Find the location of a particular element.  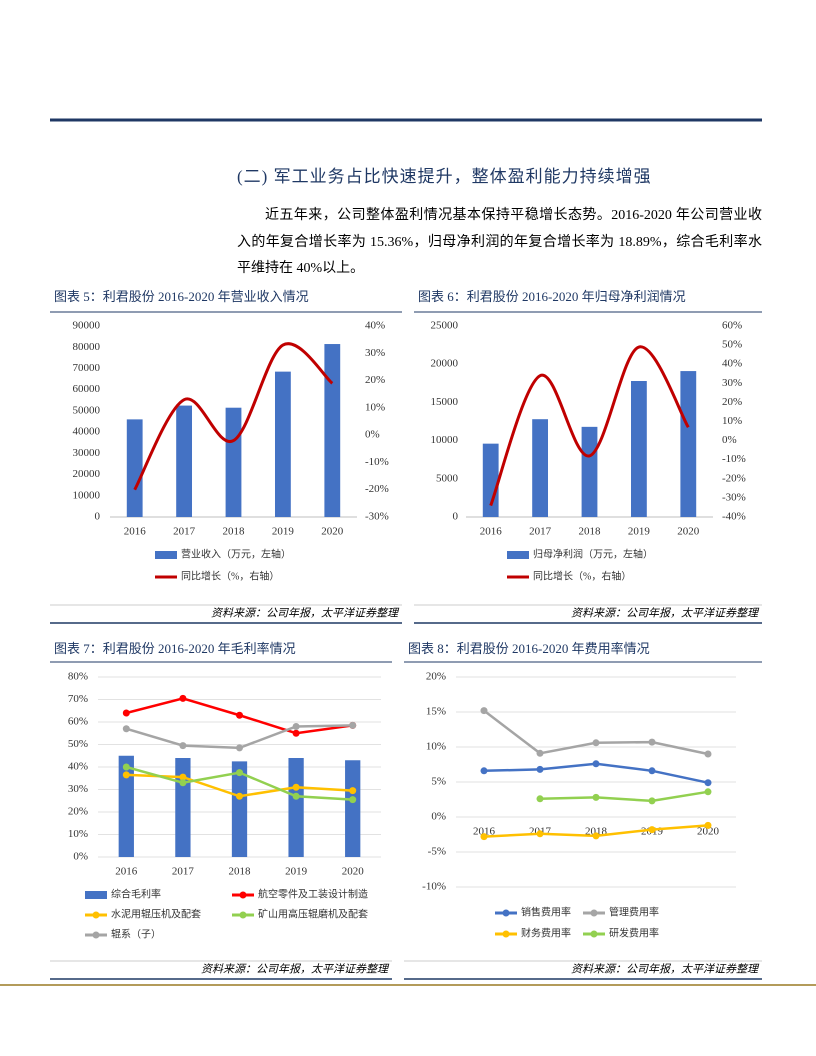

legend-label: 研发费用率 is located at coordinates (634, 932).